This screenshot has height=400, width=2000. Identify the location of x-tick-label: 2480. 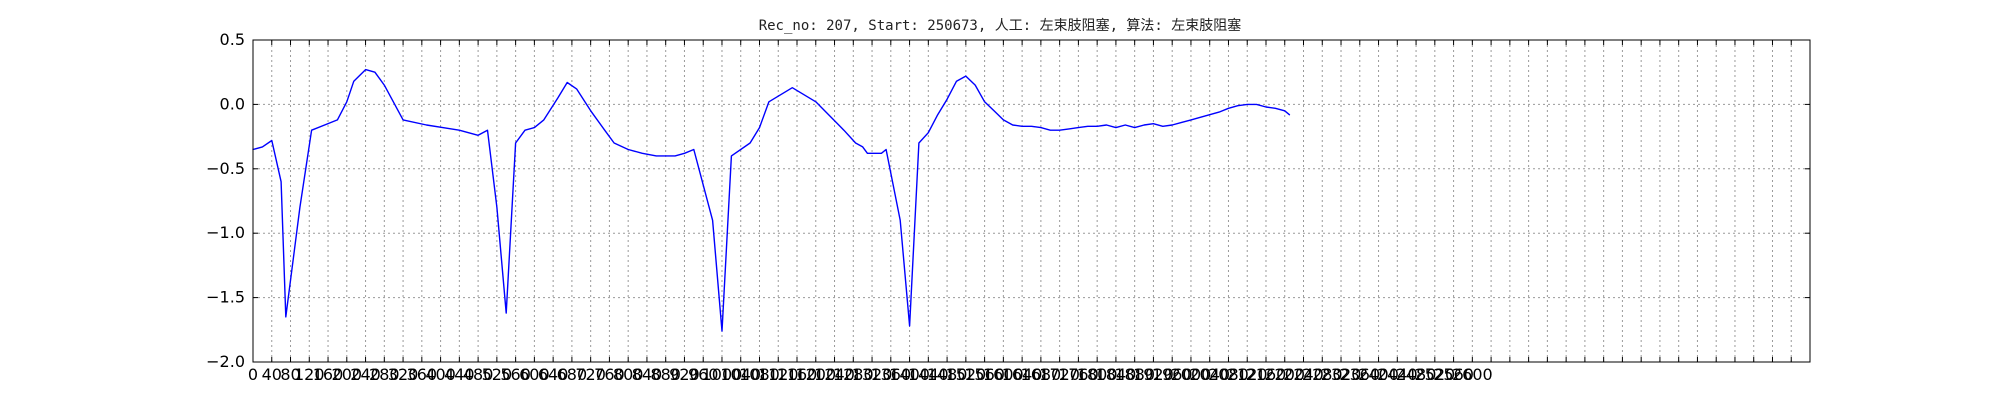
(1416, 374).